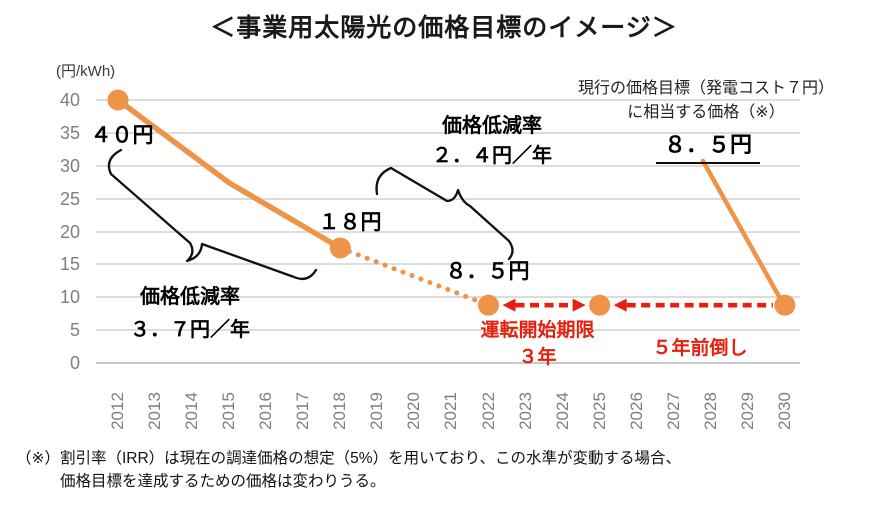 The image size is (888, 505). Describe the element at coordinates (492, 141) in the screenshot. I see `rate-annotation-right: 価格低減率 ２．４円／年` at that location.